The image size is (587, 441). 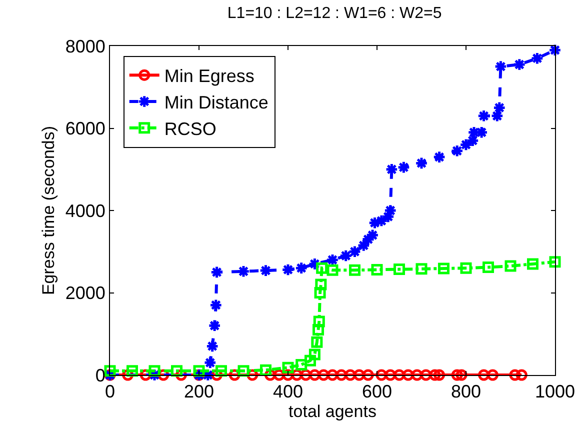 What do you see at coordinates (199, 392) in the screenshot?
I see `x-tick-label: 200` at bounding box center [199, 392].